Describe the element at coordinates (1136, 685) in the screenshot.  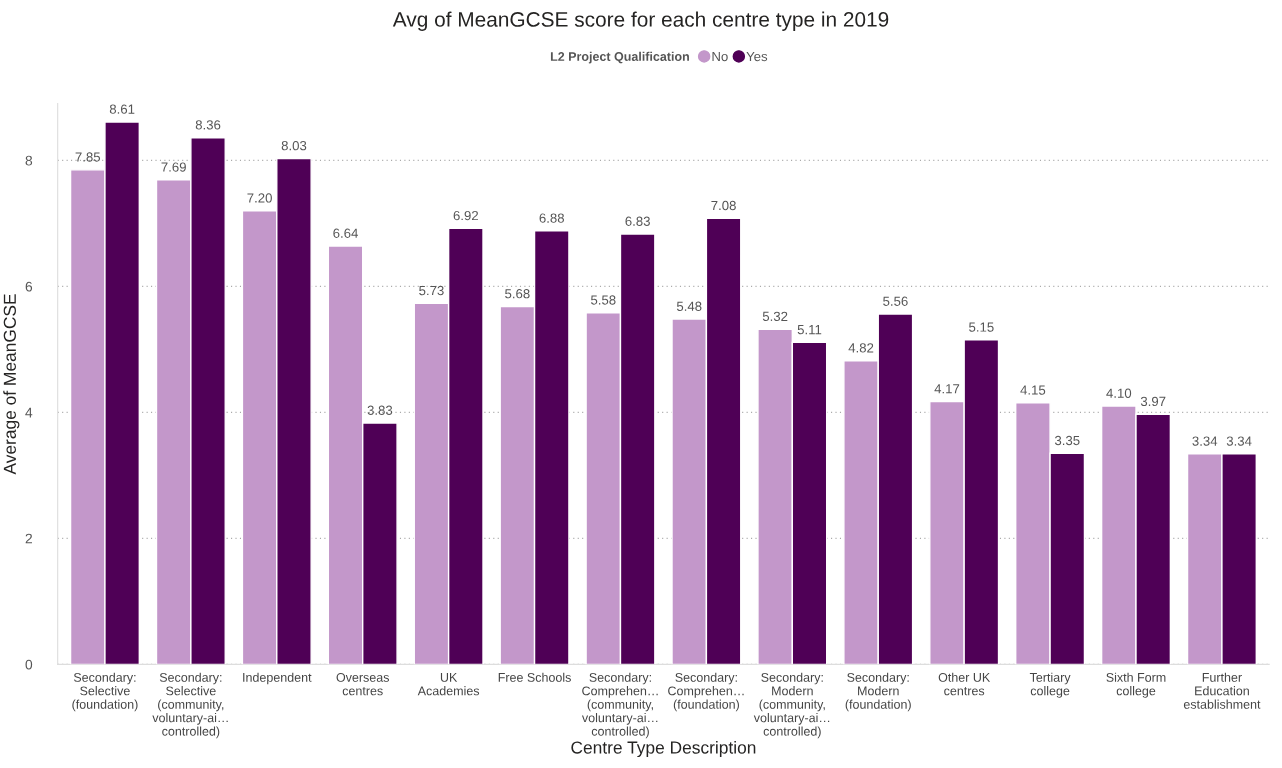
I see `x-tick-label: Sixth Form college` at that location.